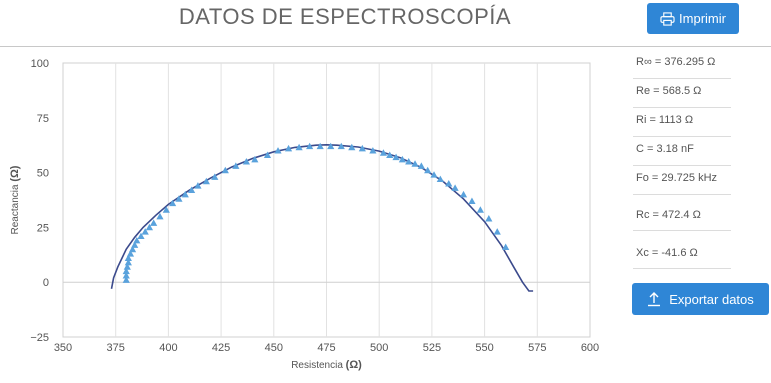 The height and width of the screenshot is (383, 771). Describe the element at coordinates (682, 151) in the screenshot. I see `param-c: C = 3.18 nF` at that location.